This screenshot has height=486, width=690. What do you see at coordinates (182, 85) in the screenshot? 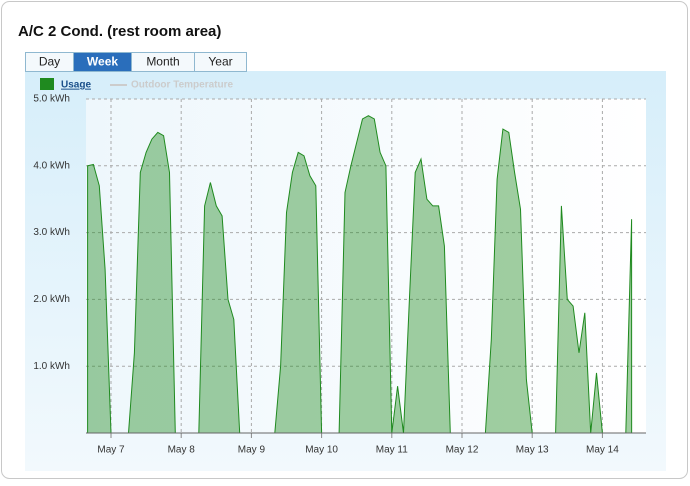
I see `legend-label: Outdoor Temperature` at bounding box center [182, 85].